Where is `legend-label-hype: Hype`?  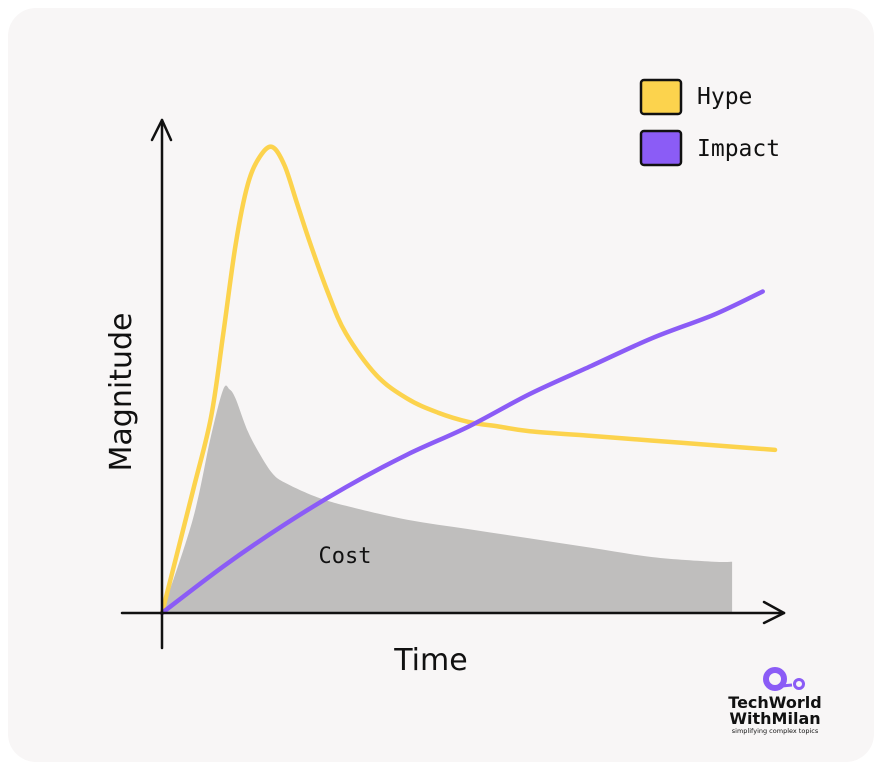
legend-label-hype: Hype is located at coordinates (724, 97).